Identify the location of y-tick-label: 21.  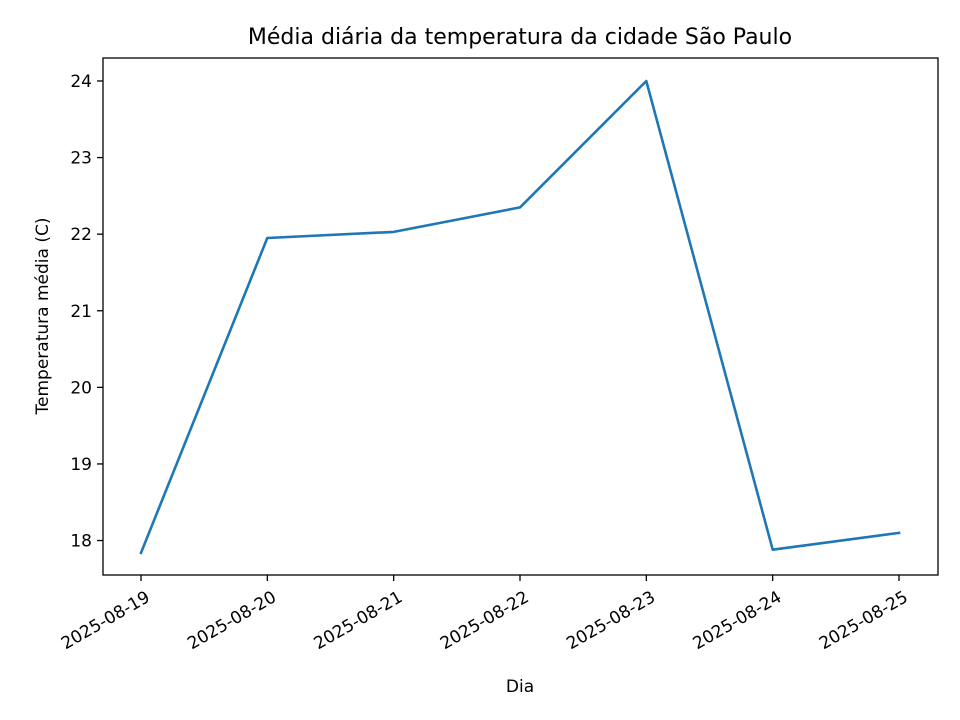
(81, 312).